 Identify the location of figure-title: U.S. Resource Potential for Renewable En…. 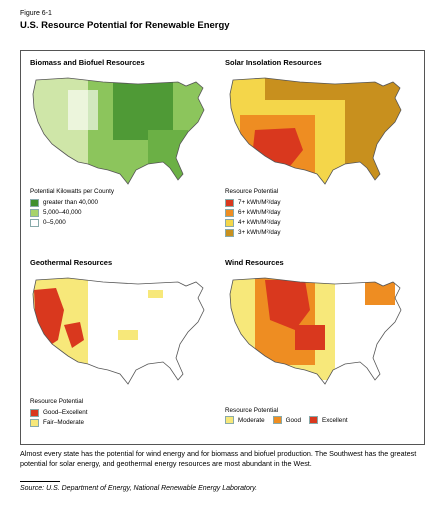
(125, 25).